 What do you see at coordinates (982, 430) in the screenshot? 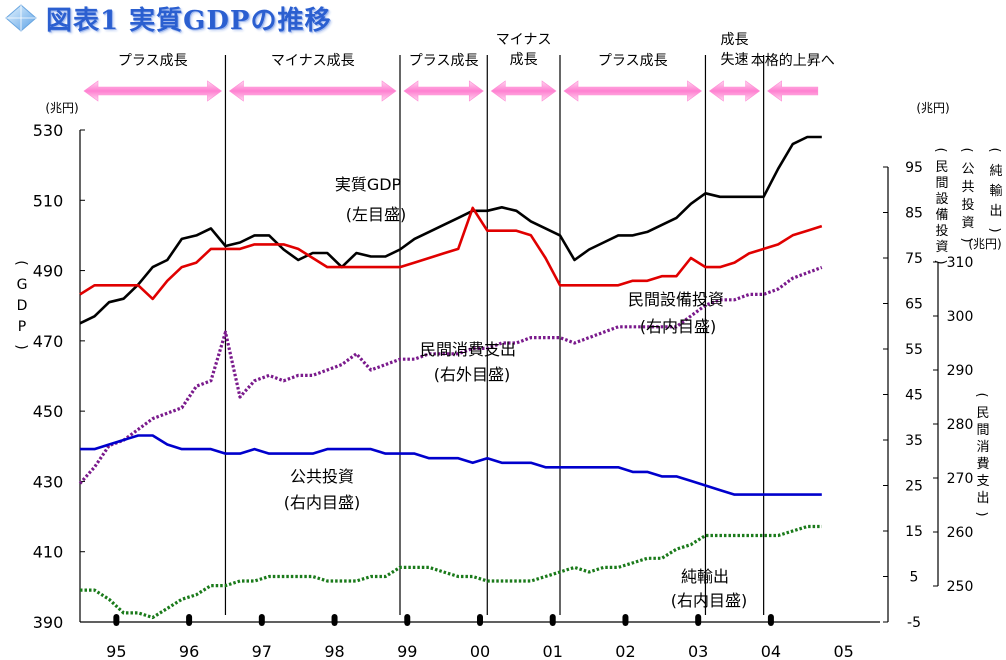
I see `outer-axis-title-char: 間` at bounding box center [982, 430].